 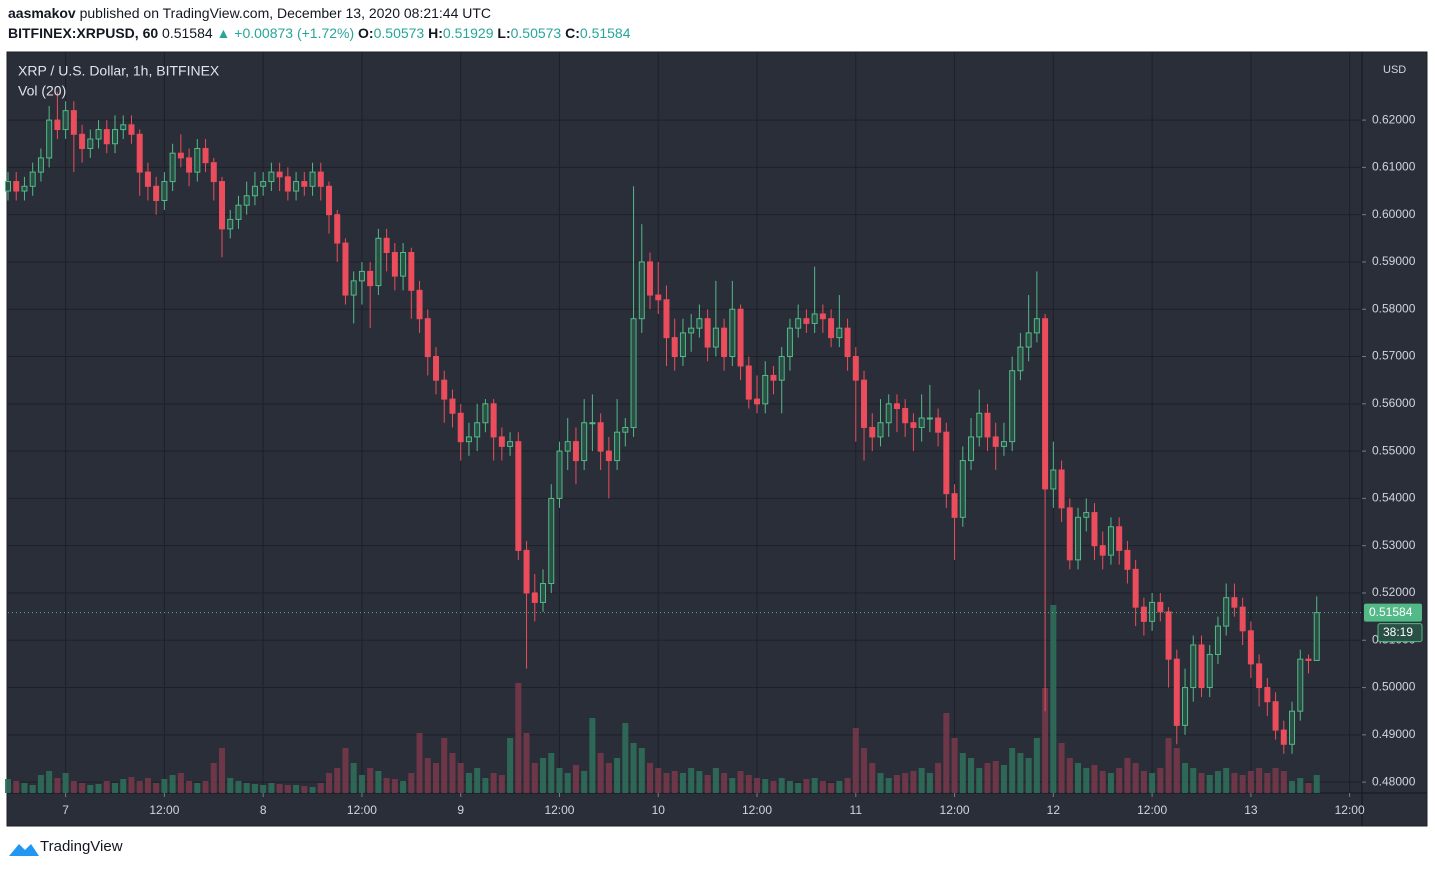 I want to click on x-tick-label: 7, so click(x=65, y=810).